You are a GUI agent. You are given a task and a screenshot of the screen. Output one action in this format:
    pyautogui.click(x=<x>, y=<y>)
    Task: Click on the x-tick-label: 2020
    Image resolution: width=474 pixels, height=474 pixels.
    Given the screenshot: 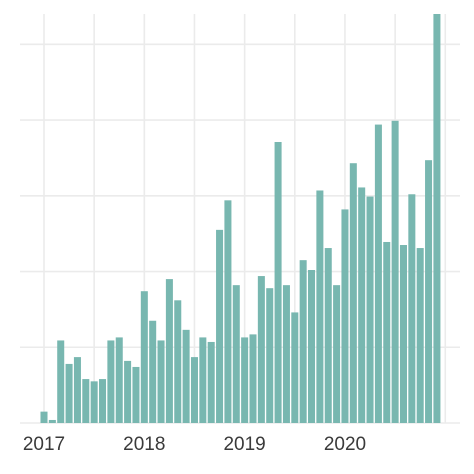 What is the action you would take?
    pyautogui.click(x=345, y=444)
    